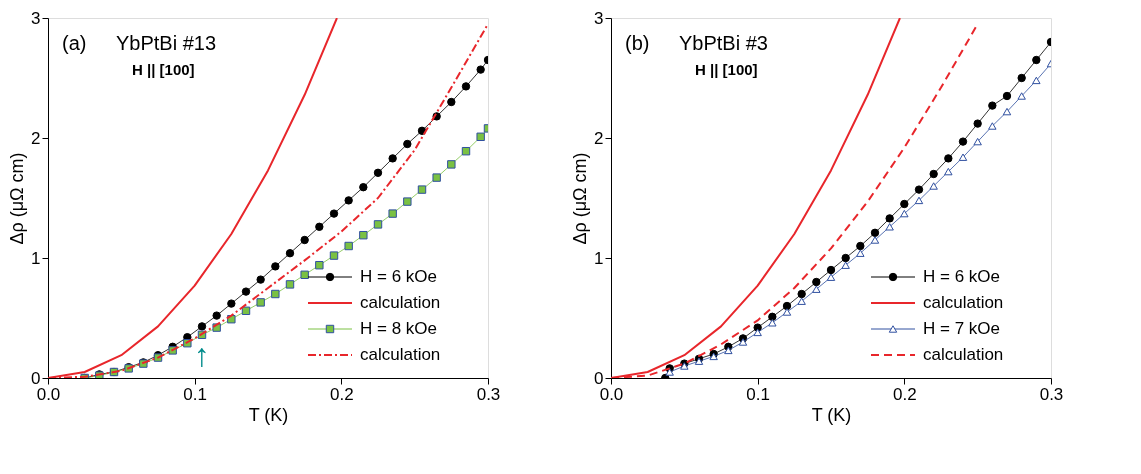  What do you see at coordinates (399, 328) in the screenshot?
I see `legend-label: H = 8 kOe` at bounding box center [399, 328].